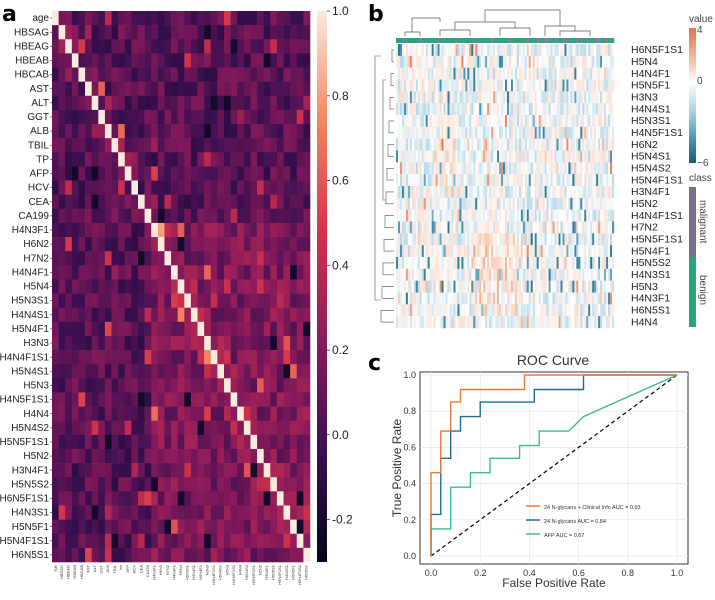 The image size is (715, 600). Describe the element at coordinates (259, 569) in the screenshot. I see `col-label: H5N2` at that location.